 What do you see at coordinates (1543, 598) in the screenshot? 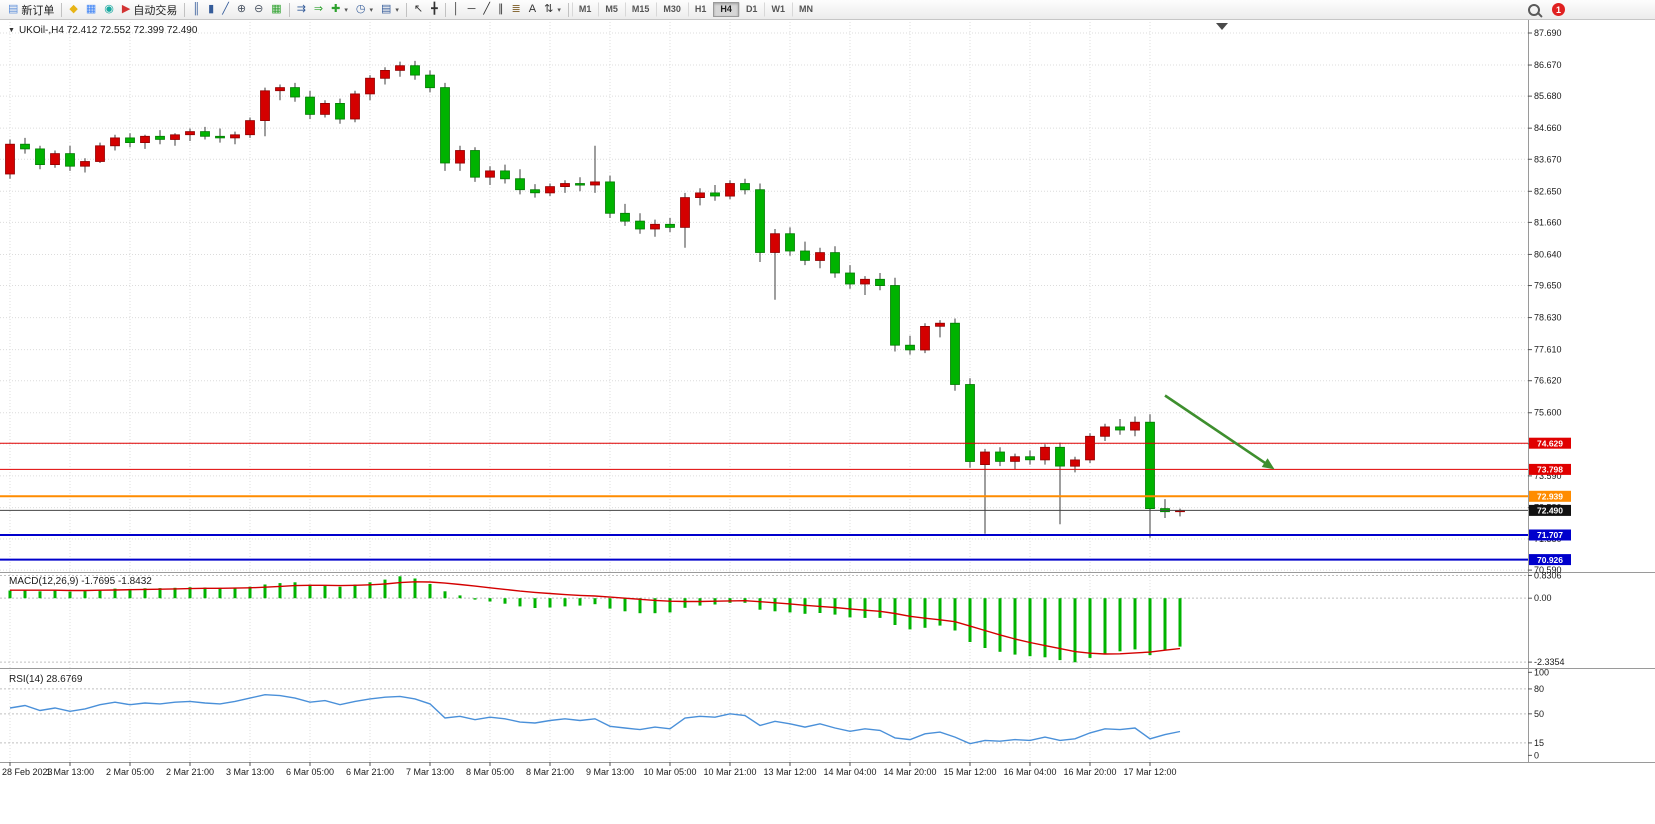
I see `svg-text: 0.00` at bounding box center [1543, 598].